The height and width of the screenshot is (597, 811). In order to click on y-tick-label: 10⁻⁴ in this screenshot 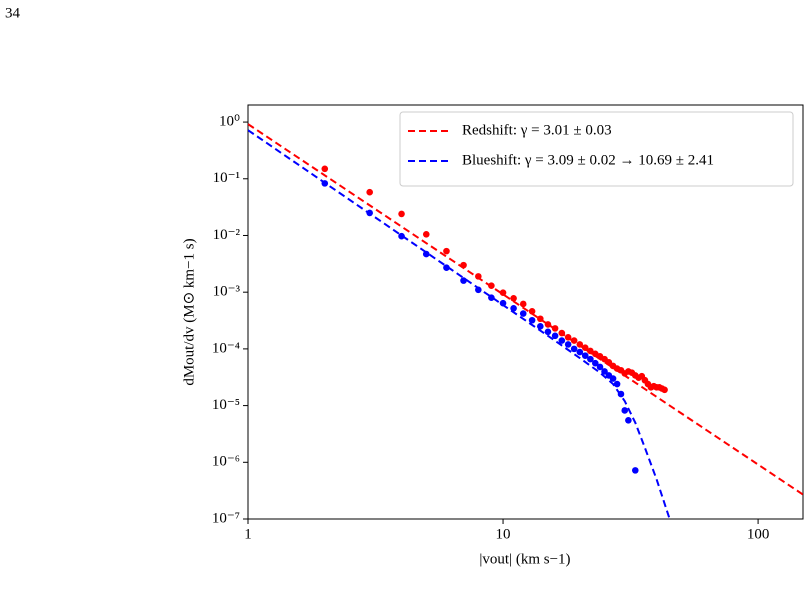, I will do `click(226, 348)`.